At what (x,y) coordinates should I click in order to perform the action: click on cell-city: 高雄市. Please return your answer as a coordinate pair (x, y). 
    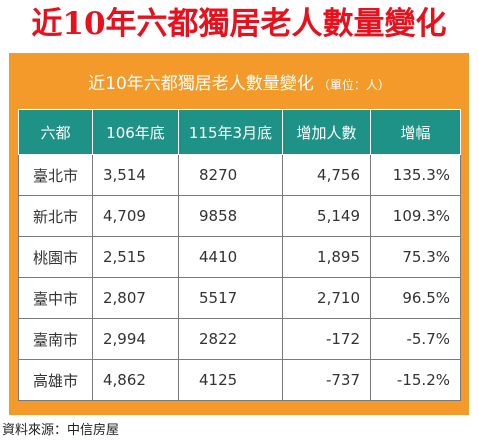
    Looking at the image, I should click on (55, 380).